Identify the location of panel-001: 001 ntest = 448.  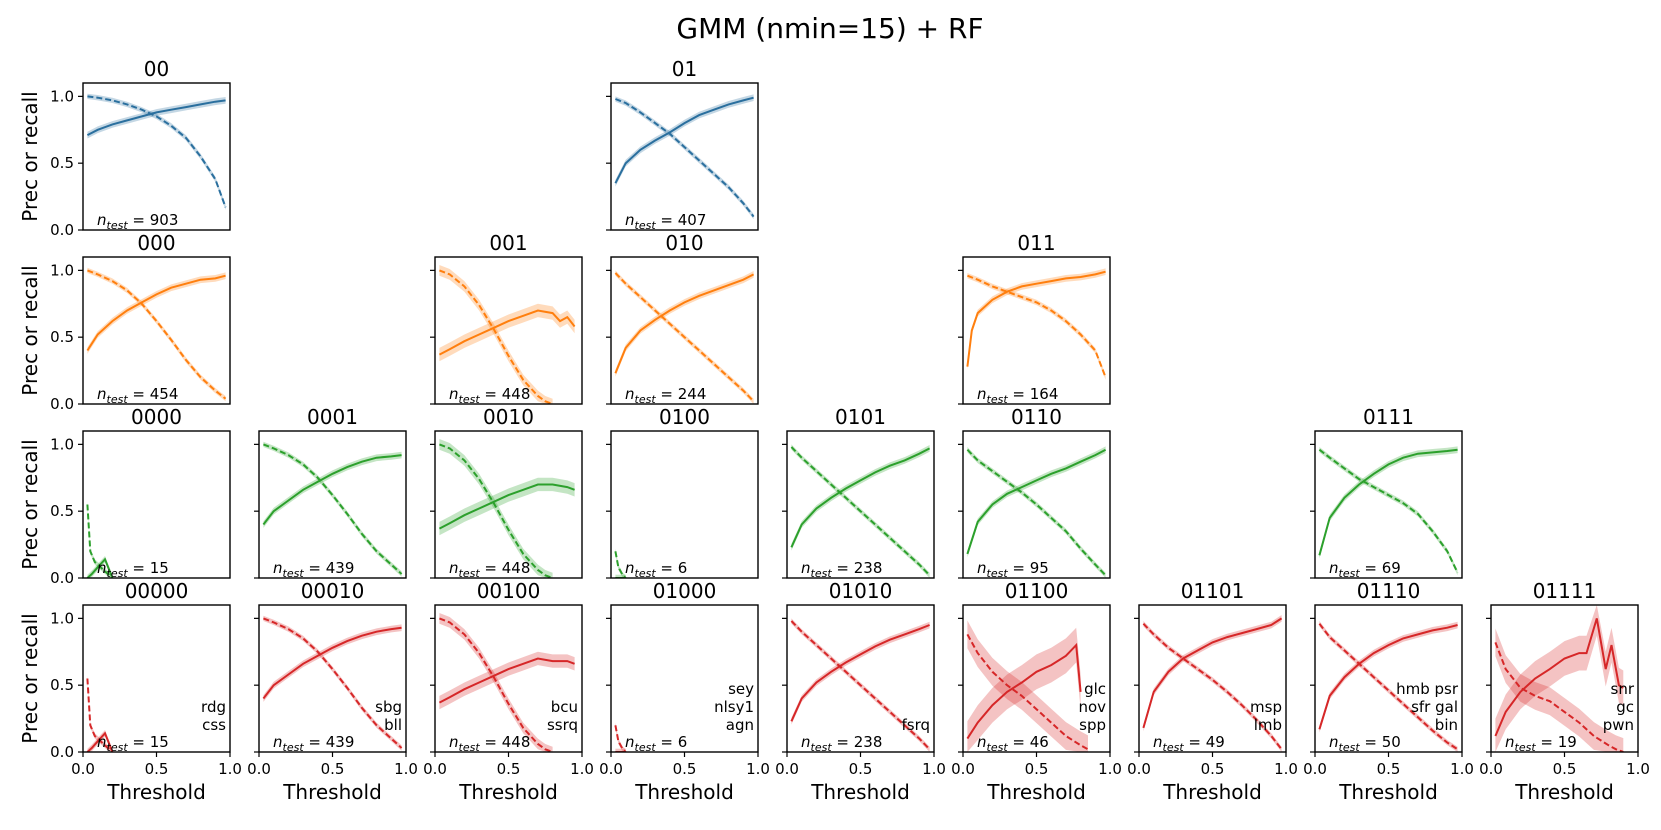
(506, 318).